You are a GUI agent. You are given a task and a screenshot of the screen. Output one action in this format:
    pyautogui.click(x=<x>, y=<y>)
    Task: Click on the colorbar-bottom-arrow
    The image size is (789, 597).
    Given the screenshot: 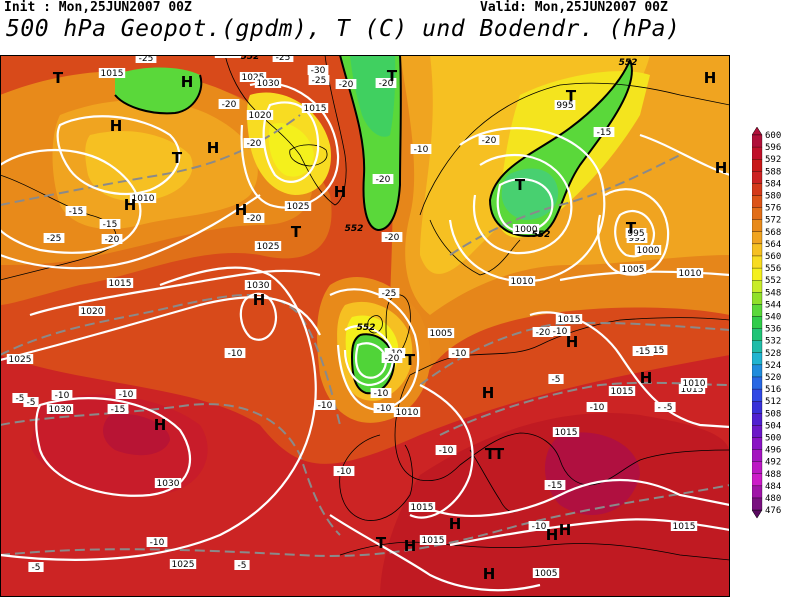 What is the action you would take?
    pyautogui.click(x=757, y=514)
    